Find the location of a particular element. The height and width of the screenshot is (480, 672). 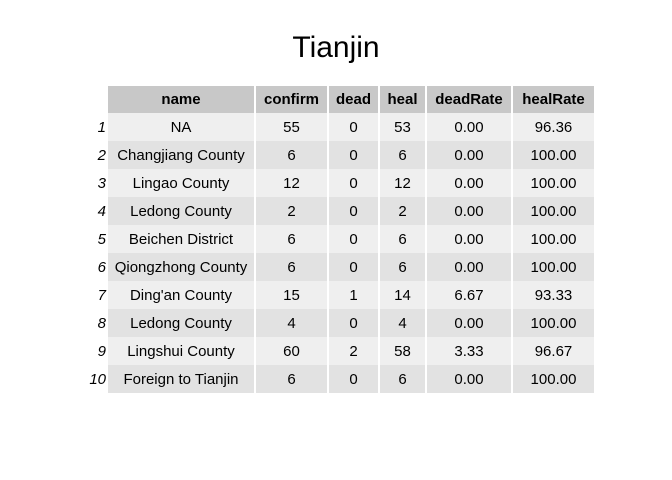

table-row: 7 Ding'an County 15 1 14 6.67 93.33 is located at coordinates (340, 295).